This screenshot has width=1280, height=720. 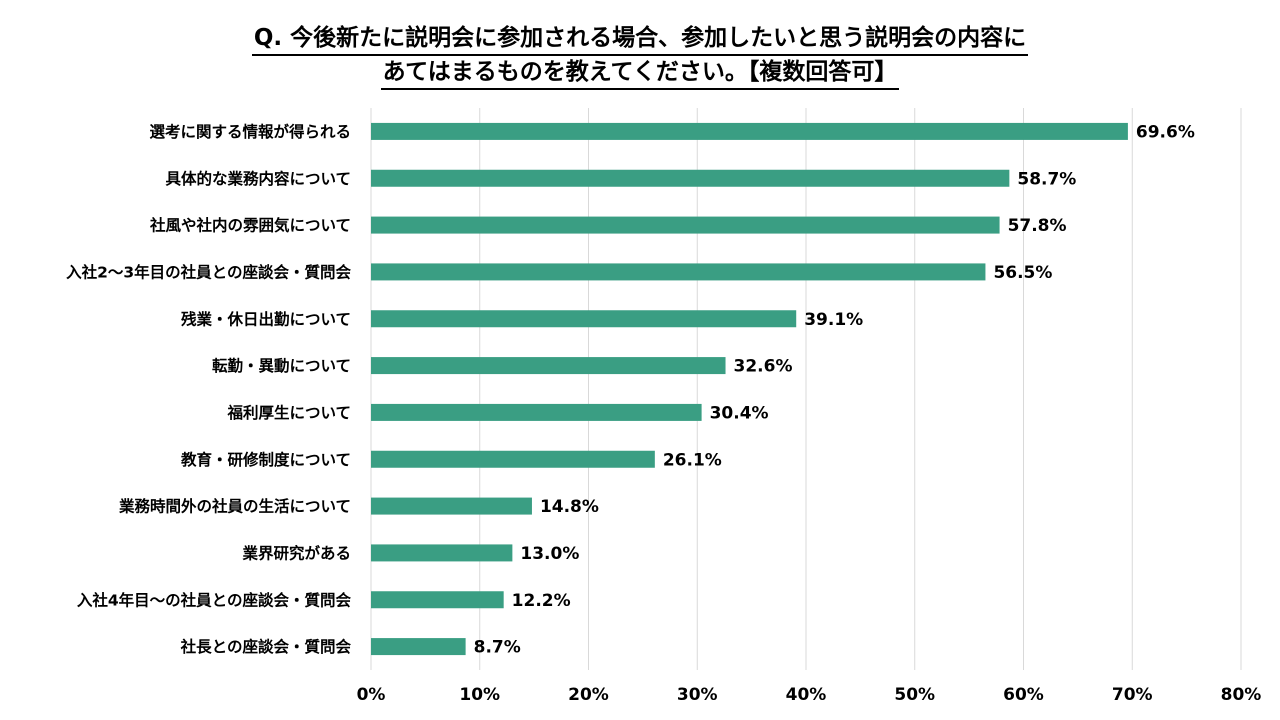 I want to click on category-label: 業界研究がある, so click(x=296, y=552).